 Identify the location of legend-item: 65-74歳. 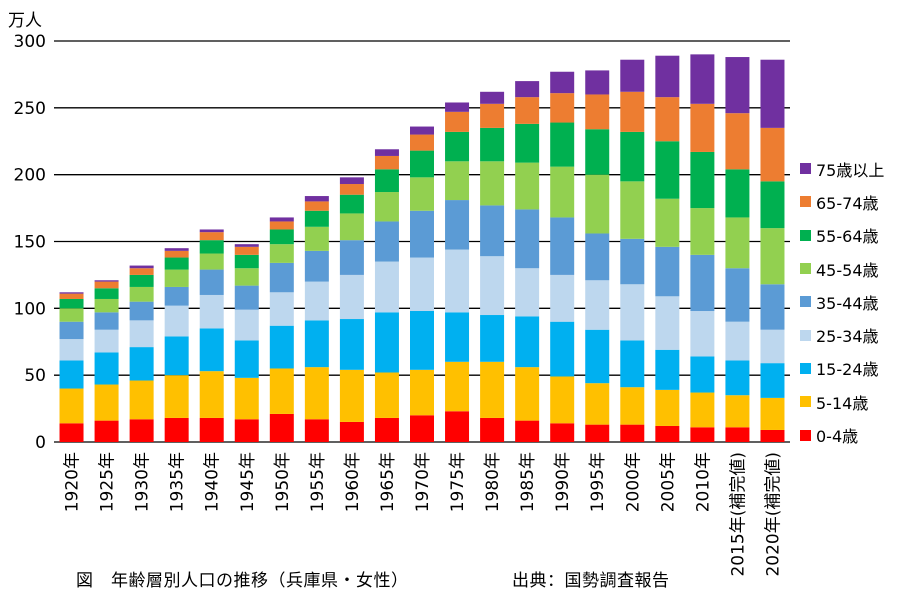
(854, 201).